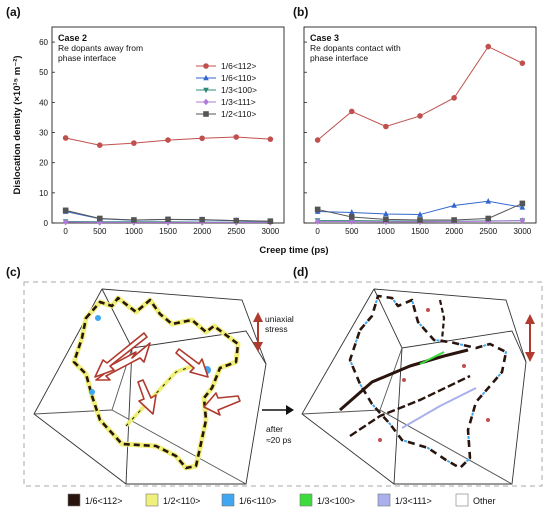 The height and width of the screenshot is (513, 550). I want to click on chart-b-title: Case 3, so click(324, 38).